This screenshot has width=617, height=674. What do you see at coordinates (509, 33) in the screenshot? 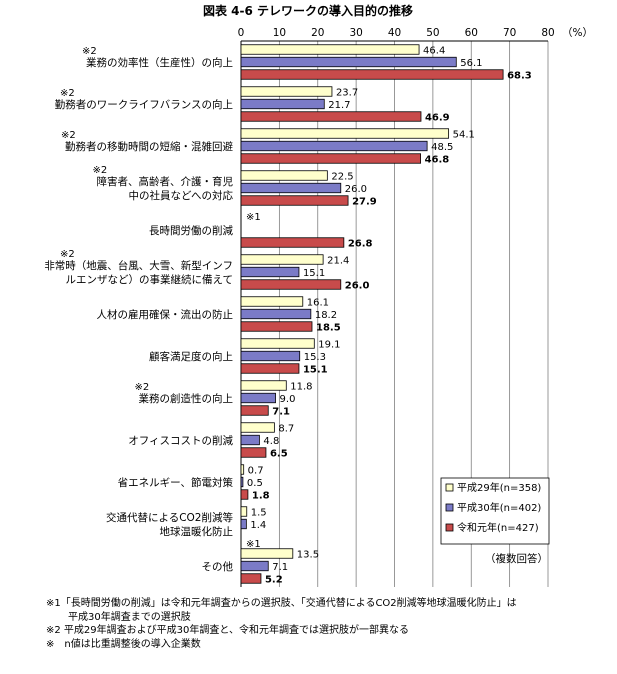
I see `x-tick-label: 70` at bounding box center [509, 33].